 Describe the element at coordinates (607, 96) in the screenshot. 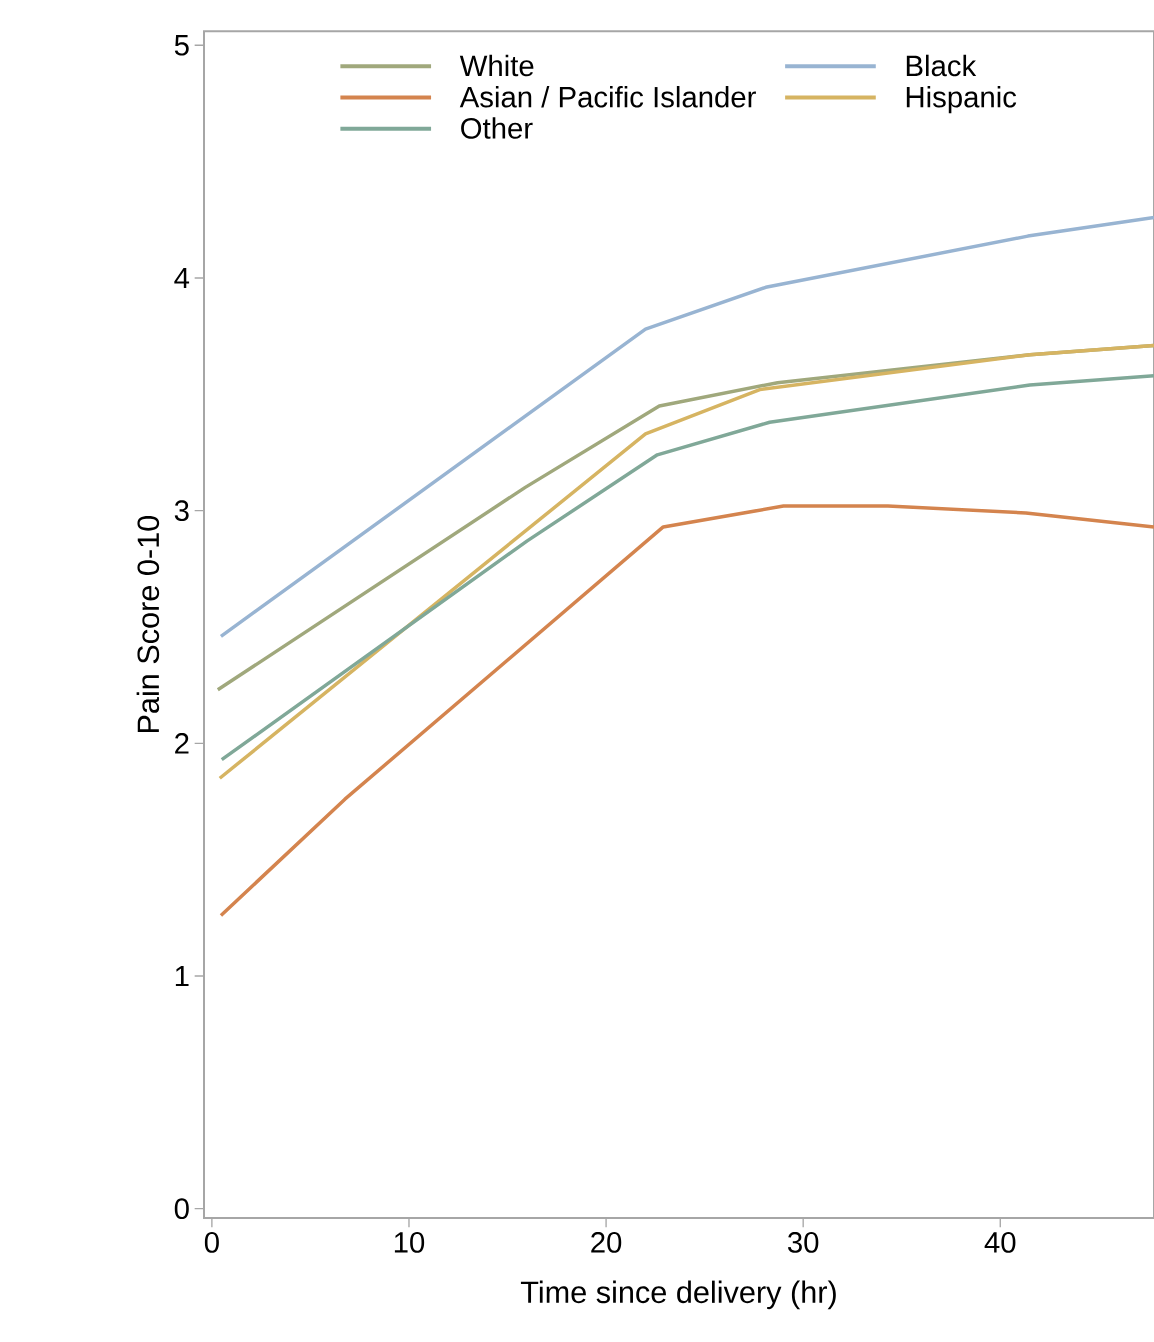

I see `legend-label: Asian / Pacific Islander` at that location.